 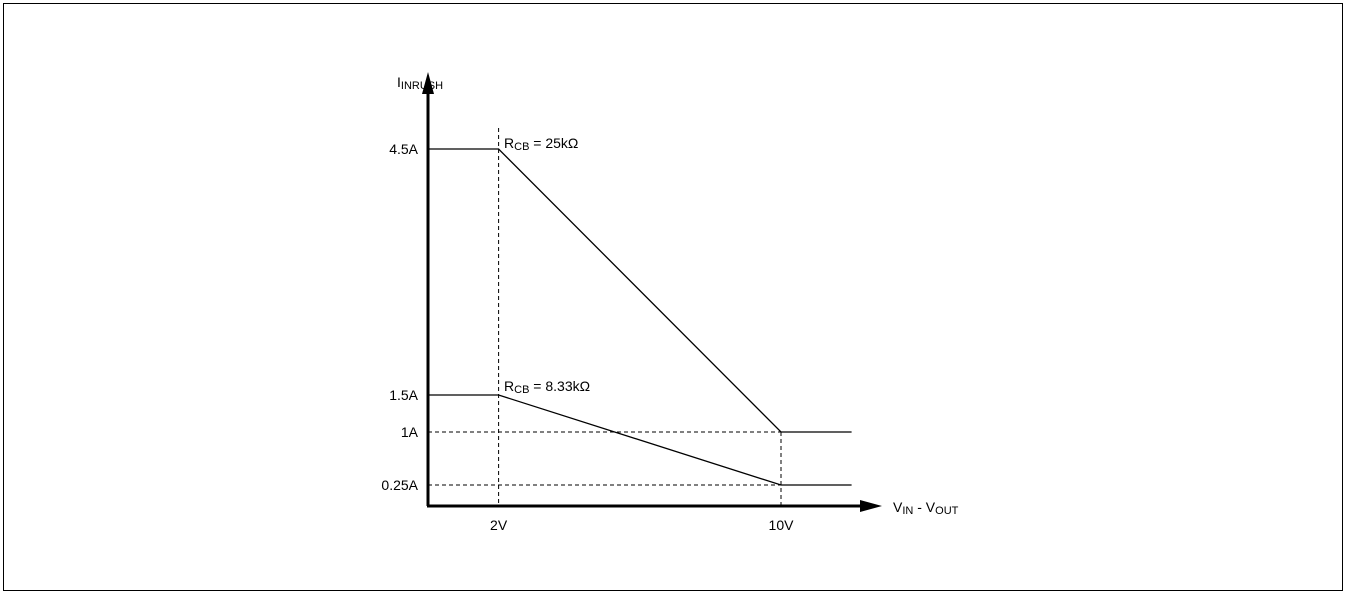 I want to click on x-axis-label: VIN - VOUT, so click(x=926, y=508).